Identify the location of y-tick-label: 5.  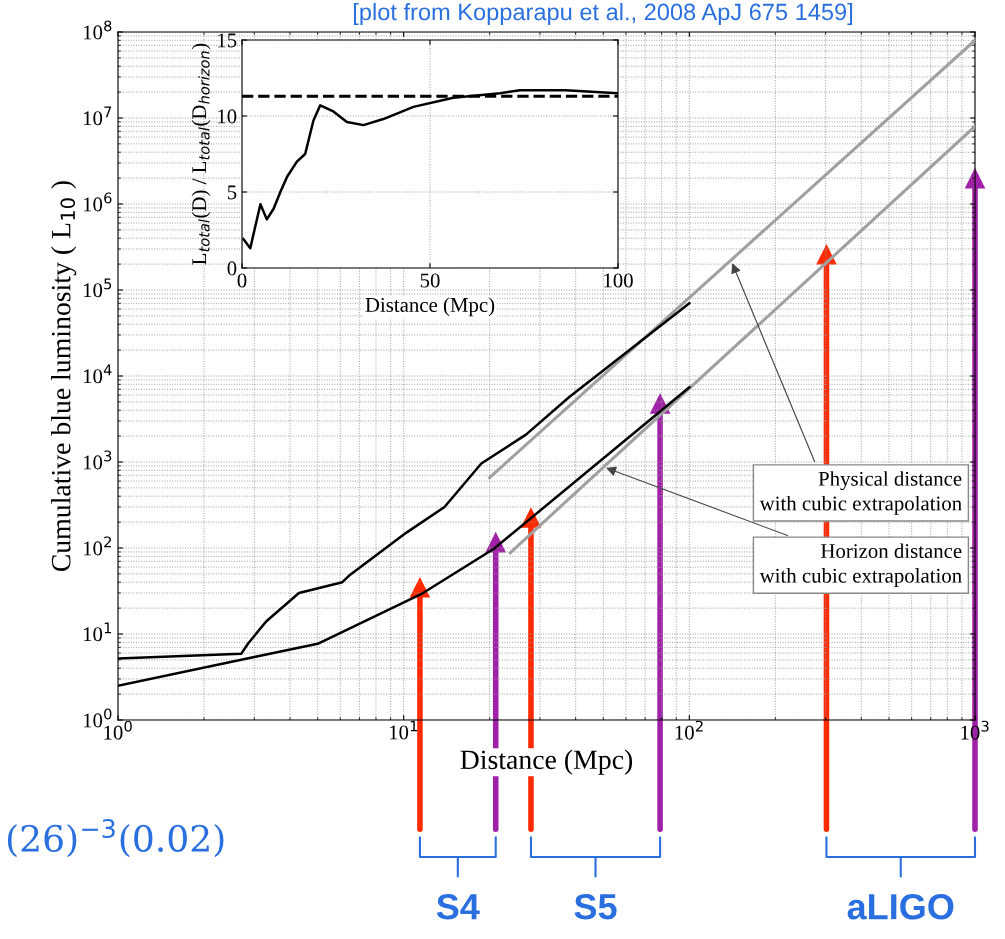
(232, 192).